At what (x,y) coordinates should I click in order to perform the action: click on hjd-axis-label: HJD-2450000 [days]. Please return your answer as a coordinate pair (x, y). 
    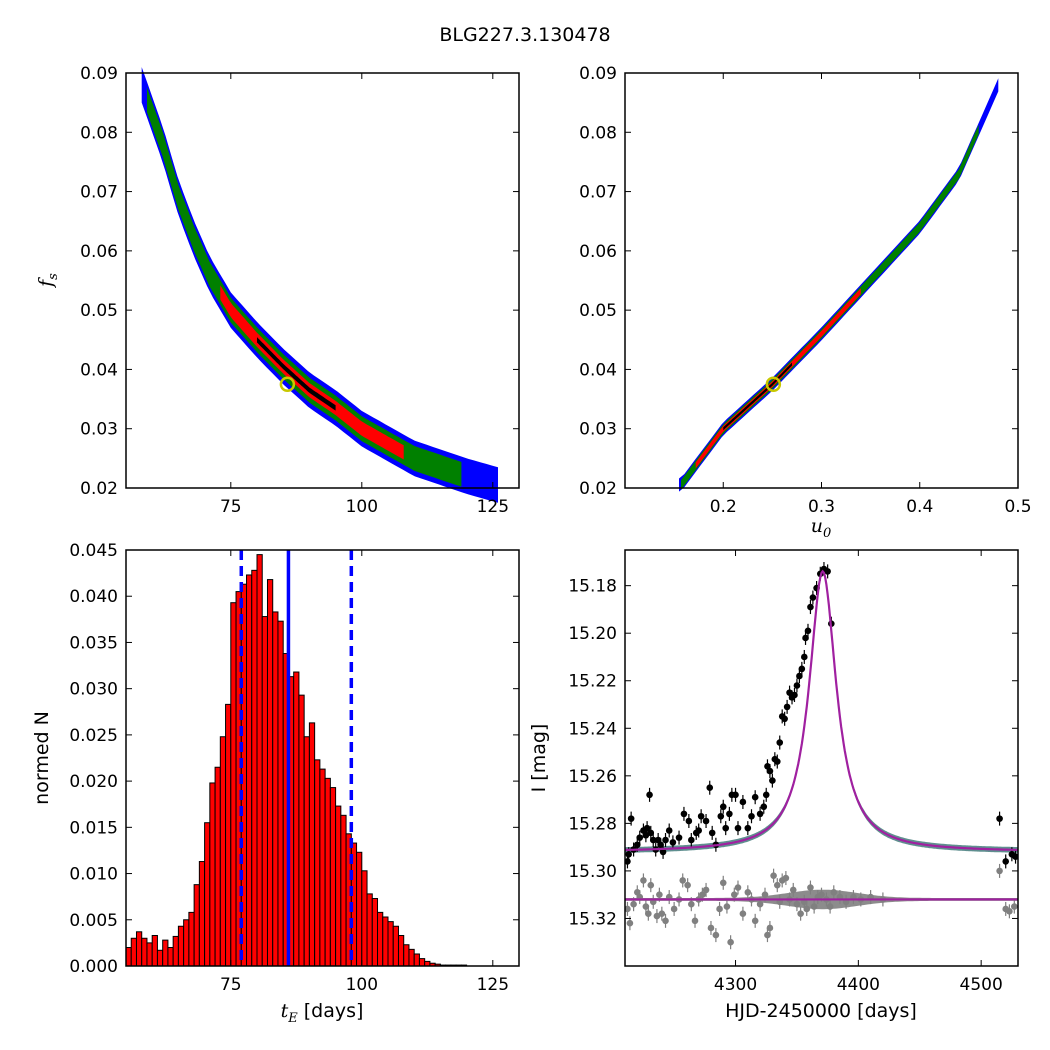
    Looking at the image, I should click on (821, 1011).